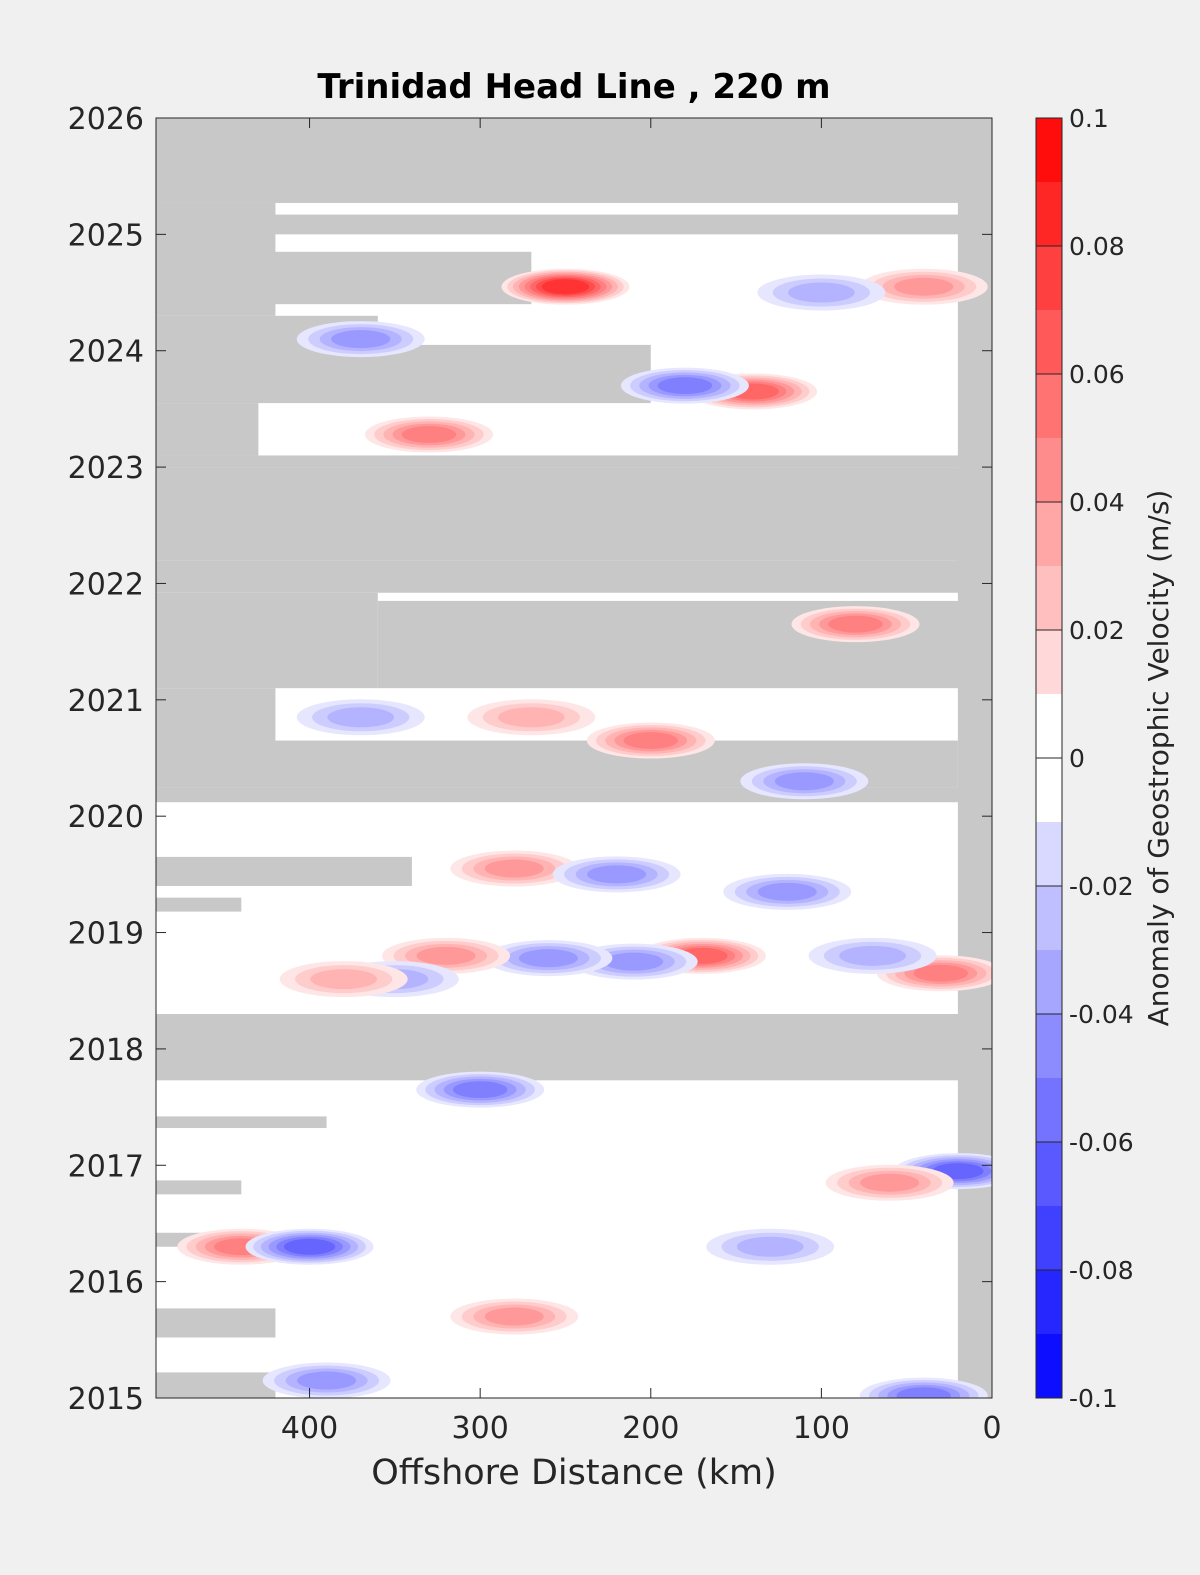  Describe the element at coordinates (1101, 1014) in the screenshot. I see `colorbar-tick-label: -0.04` at that location.